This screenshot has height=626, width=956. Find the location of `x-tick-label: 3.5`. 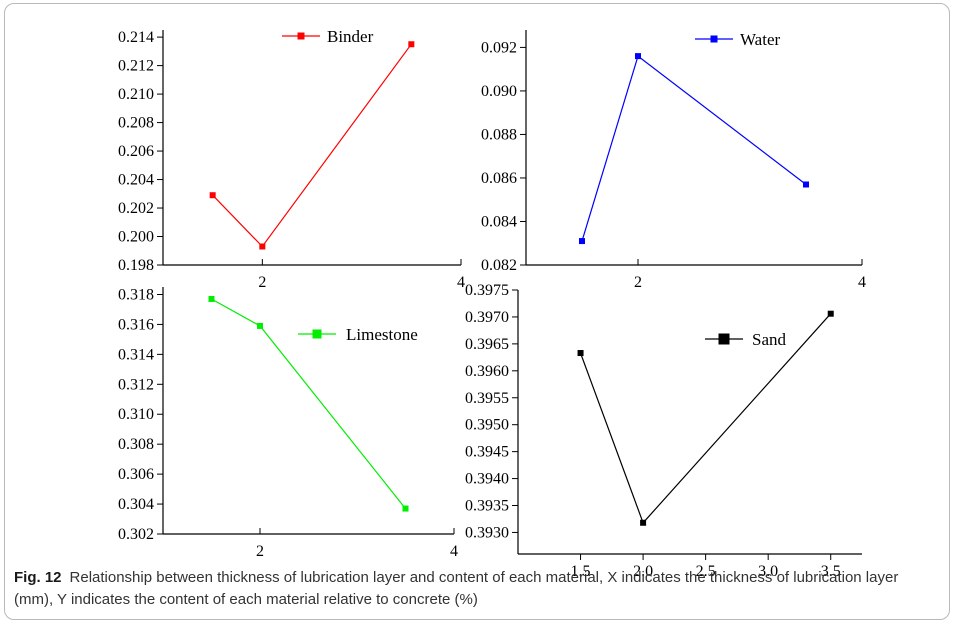

x-tick-label: 3.5 is located at coordinates (831, 571).